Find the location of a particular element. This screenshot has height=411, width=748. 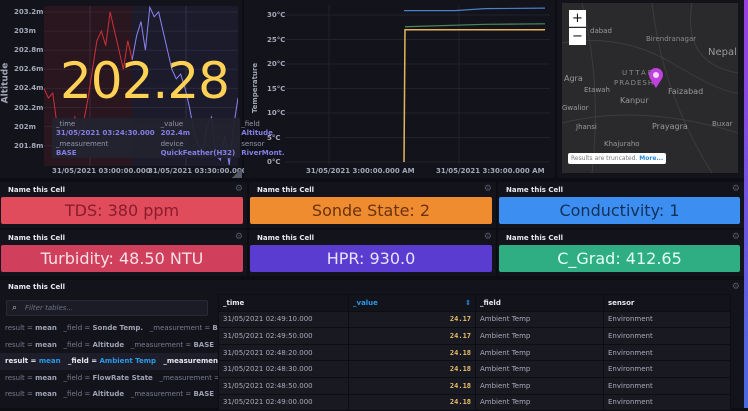

column-header-value: _value ⇕ is located at coordinates (412, 303).